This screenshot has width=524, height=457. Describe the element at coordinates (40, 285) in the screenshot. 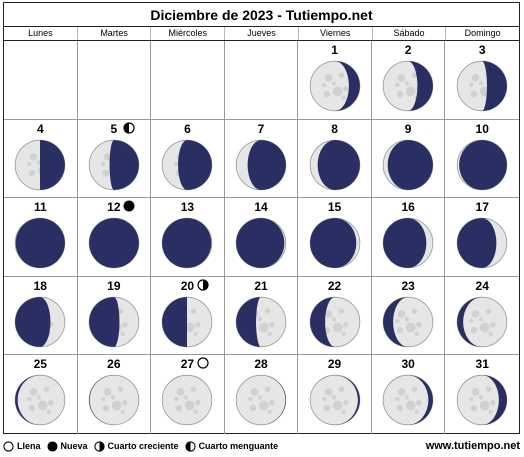

I see `day-number: 18` at that location.